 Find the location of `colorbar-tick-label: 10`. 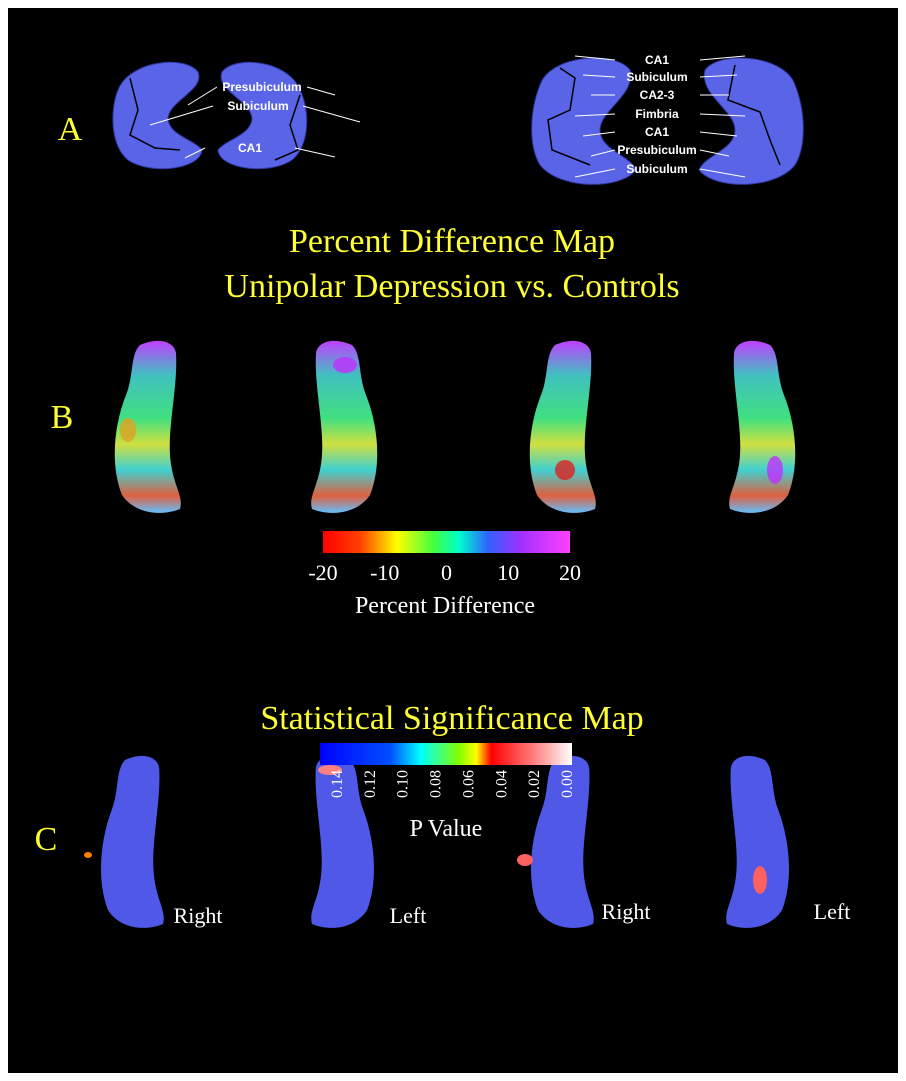

colorbar-tick-label: 10 is located at coordinates (508, 572).